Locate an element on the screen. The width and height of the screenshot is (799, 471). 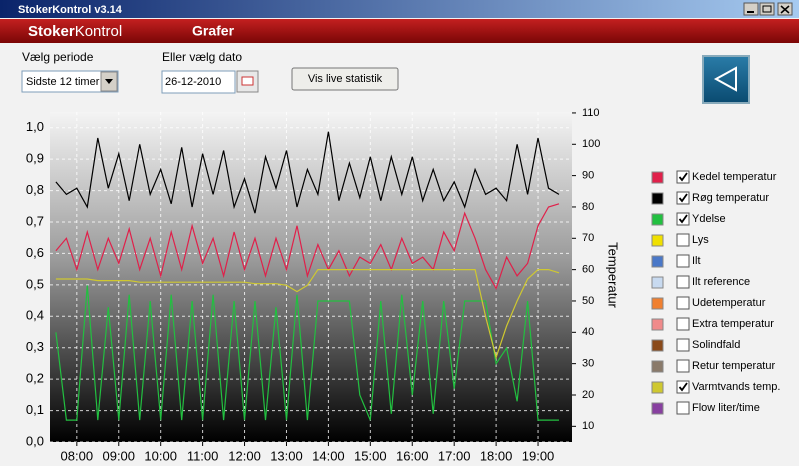
legend-label: Ilt reference is located at coordinates (721, 282).